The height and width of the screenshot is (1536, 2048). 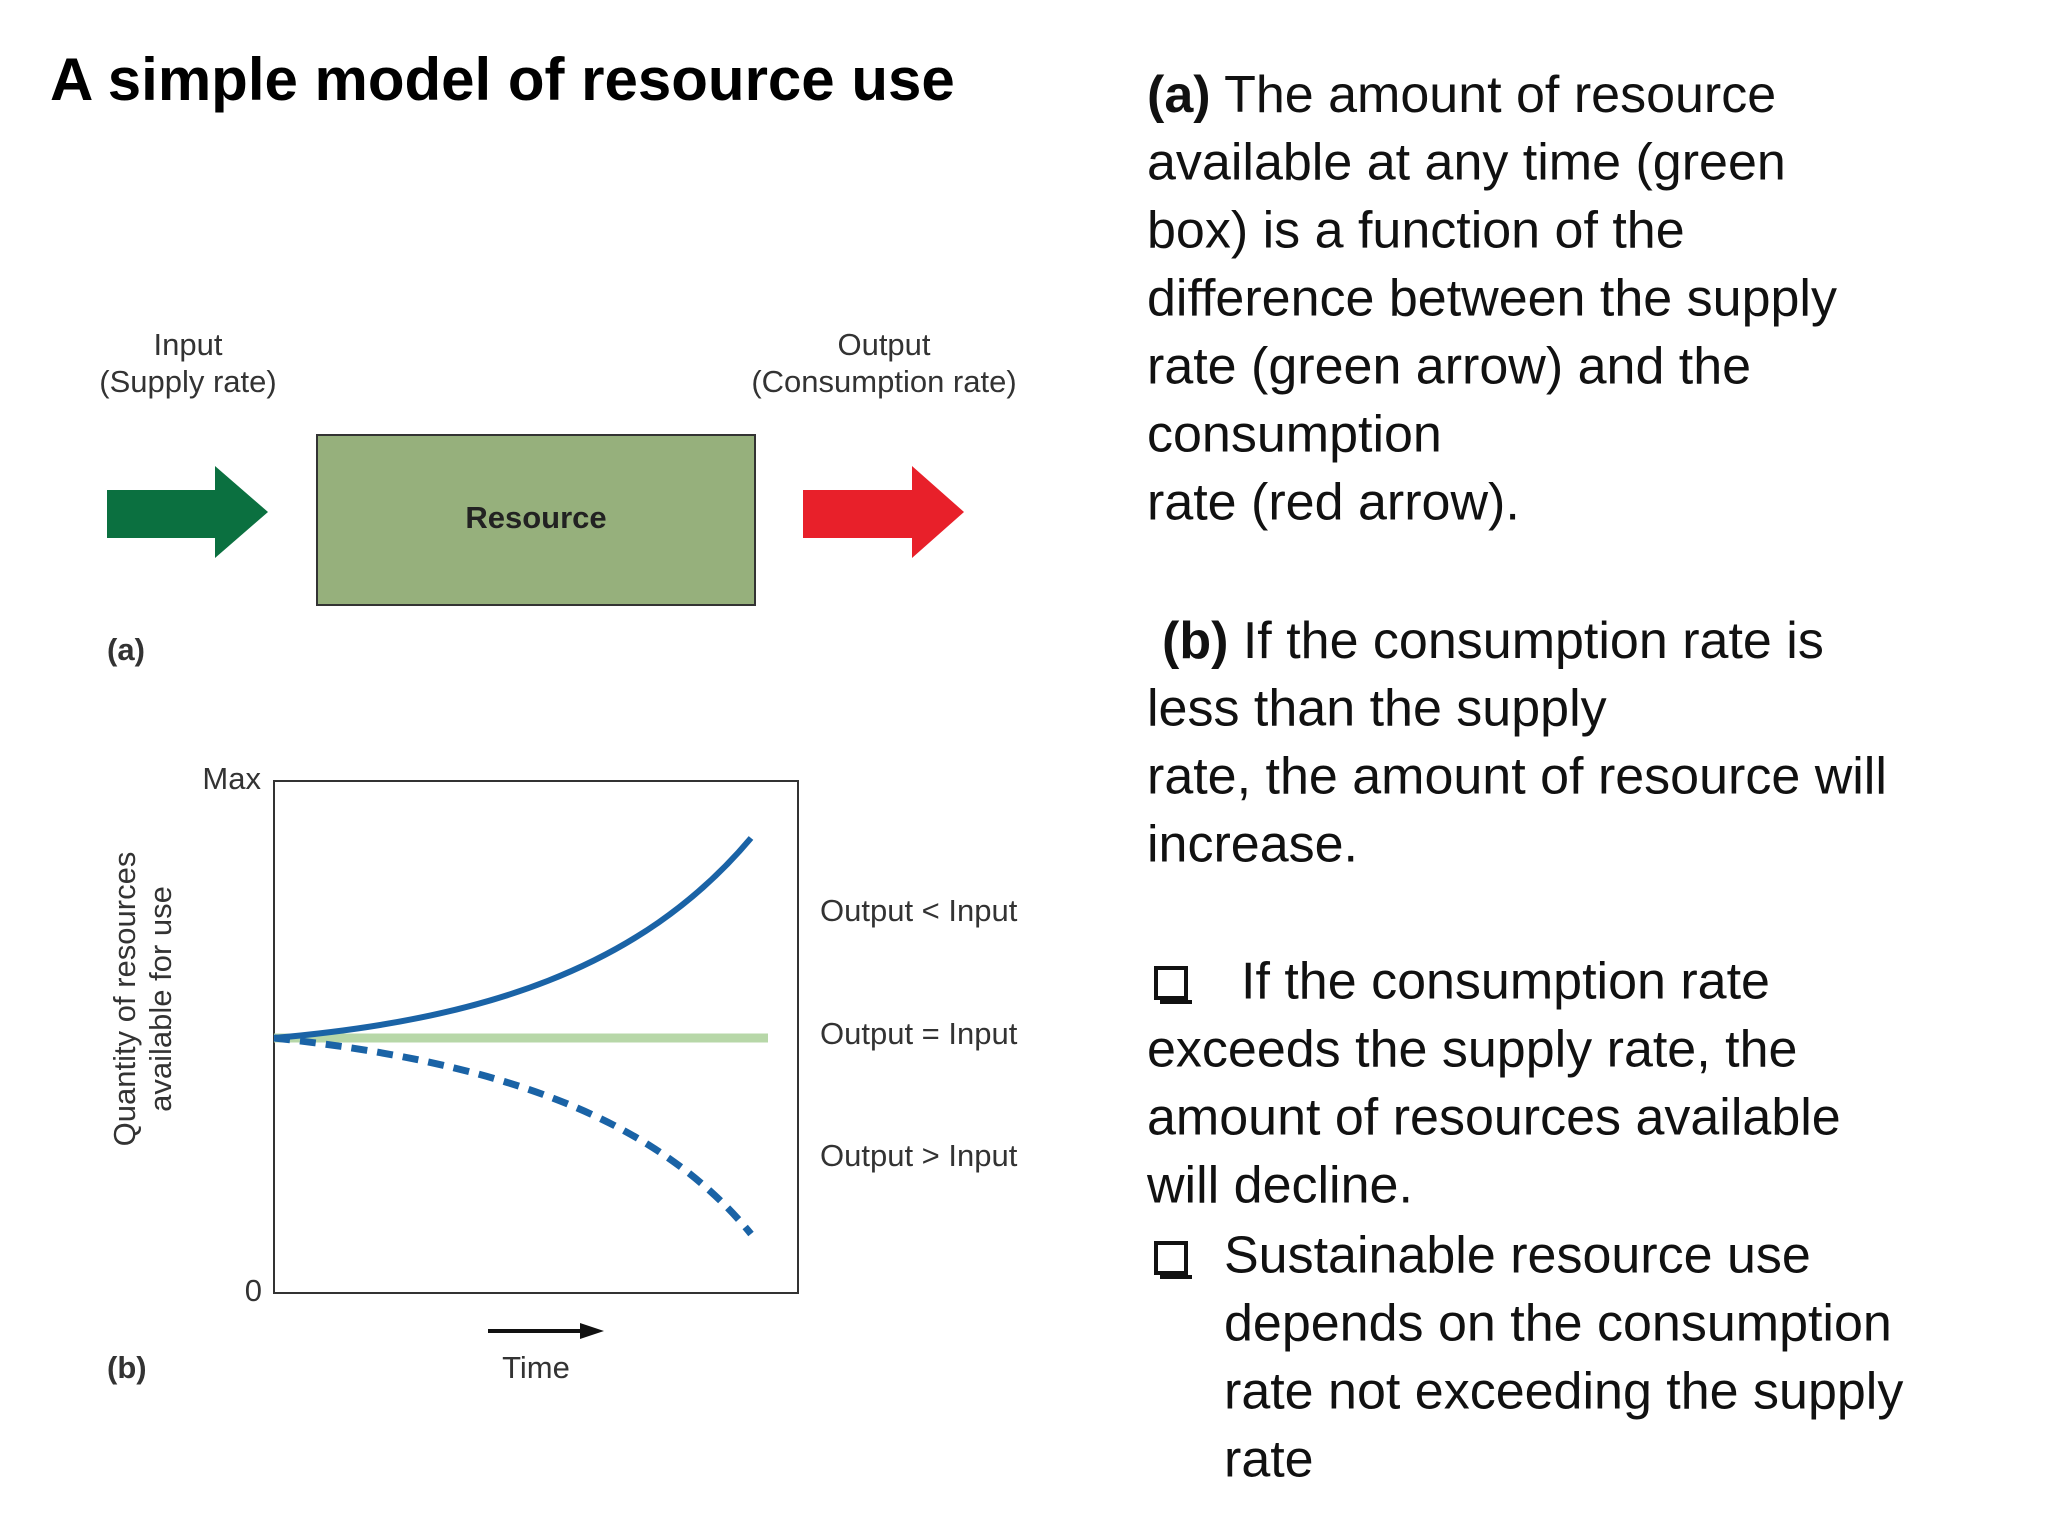 I want to click on curve-label: Output < Input, so click(x=919, y=910).